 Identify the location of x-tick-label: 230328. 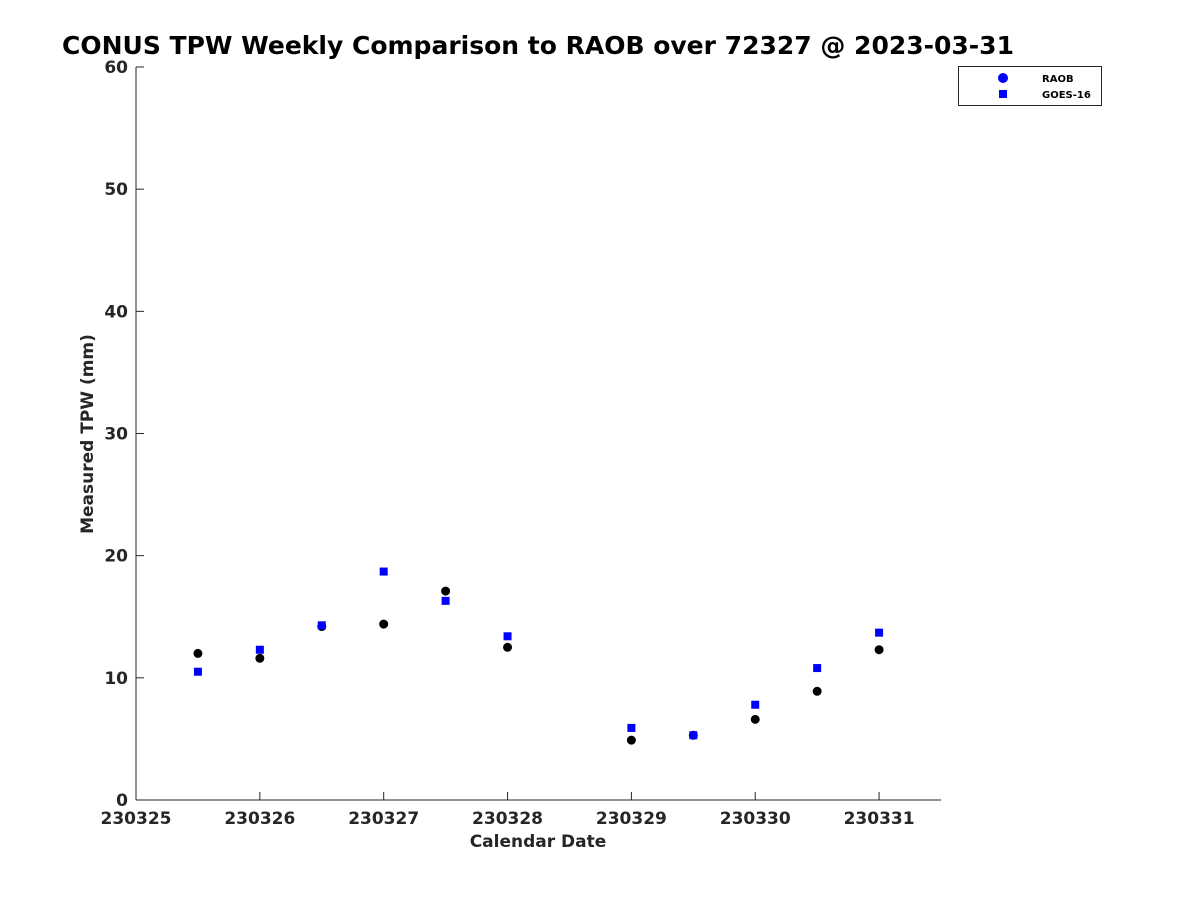
(507, 819).